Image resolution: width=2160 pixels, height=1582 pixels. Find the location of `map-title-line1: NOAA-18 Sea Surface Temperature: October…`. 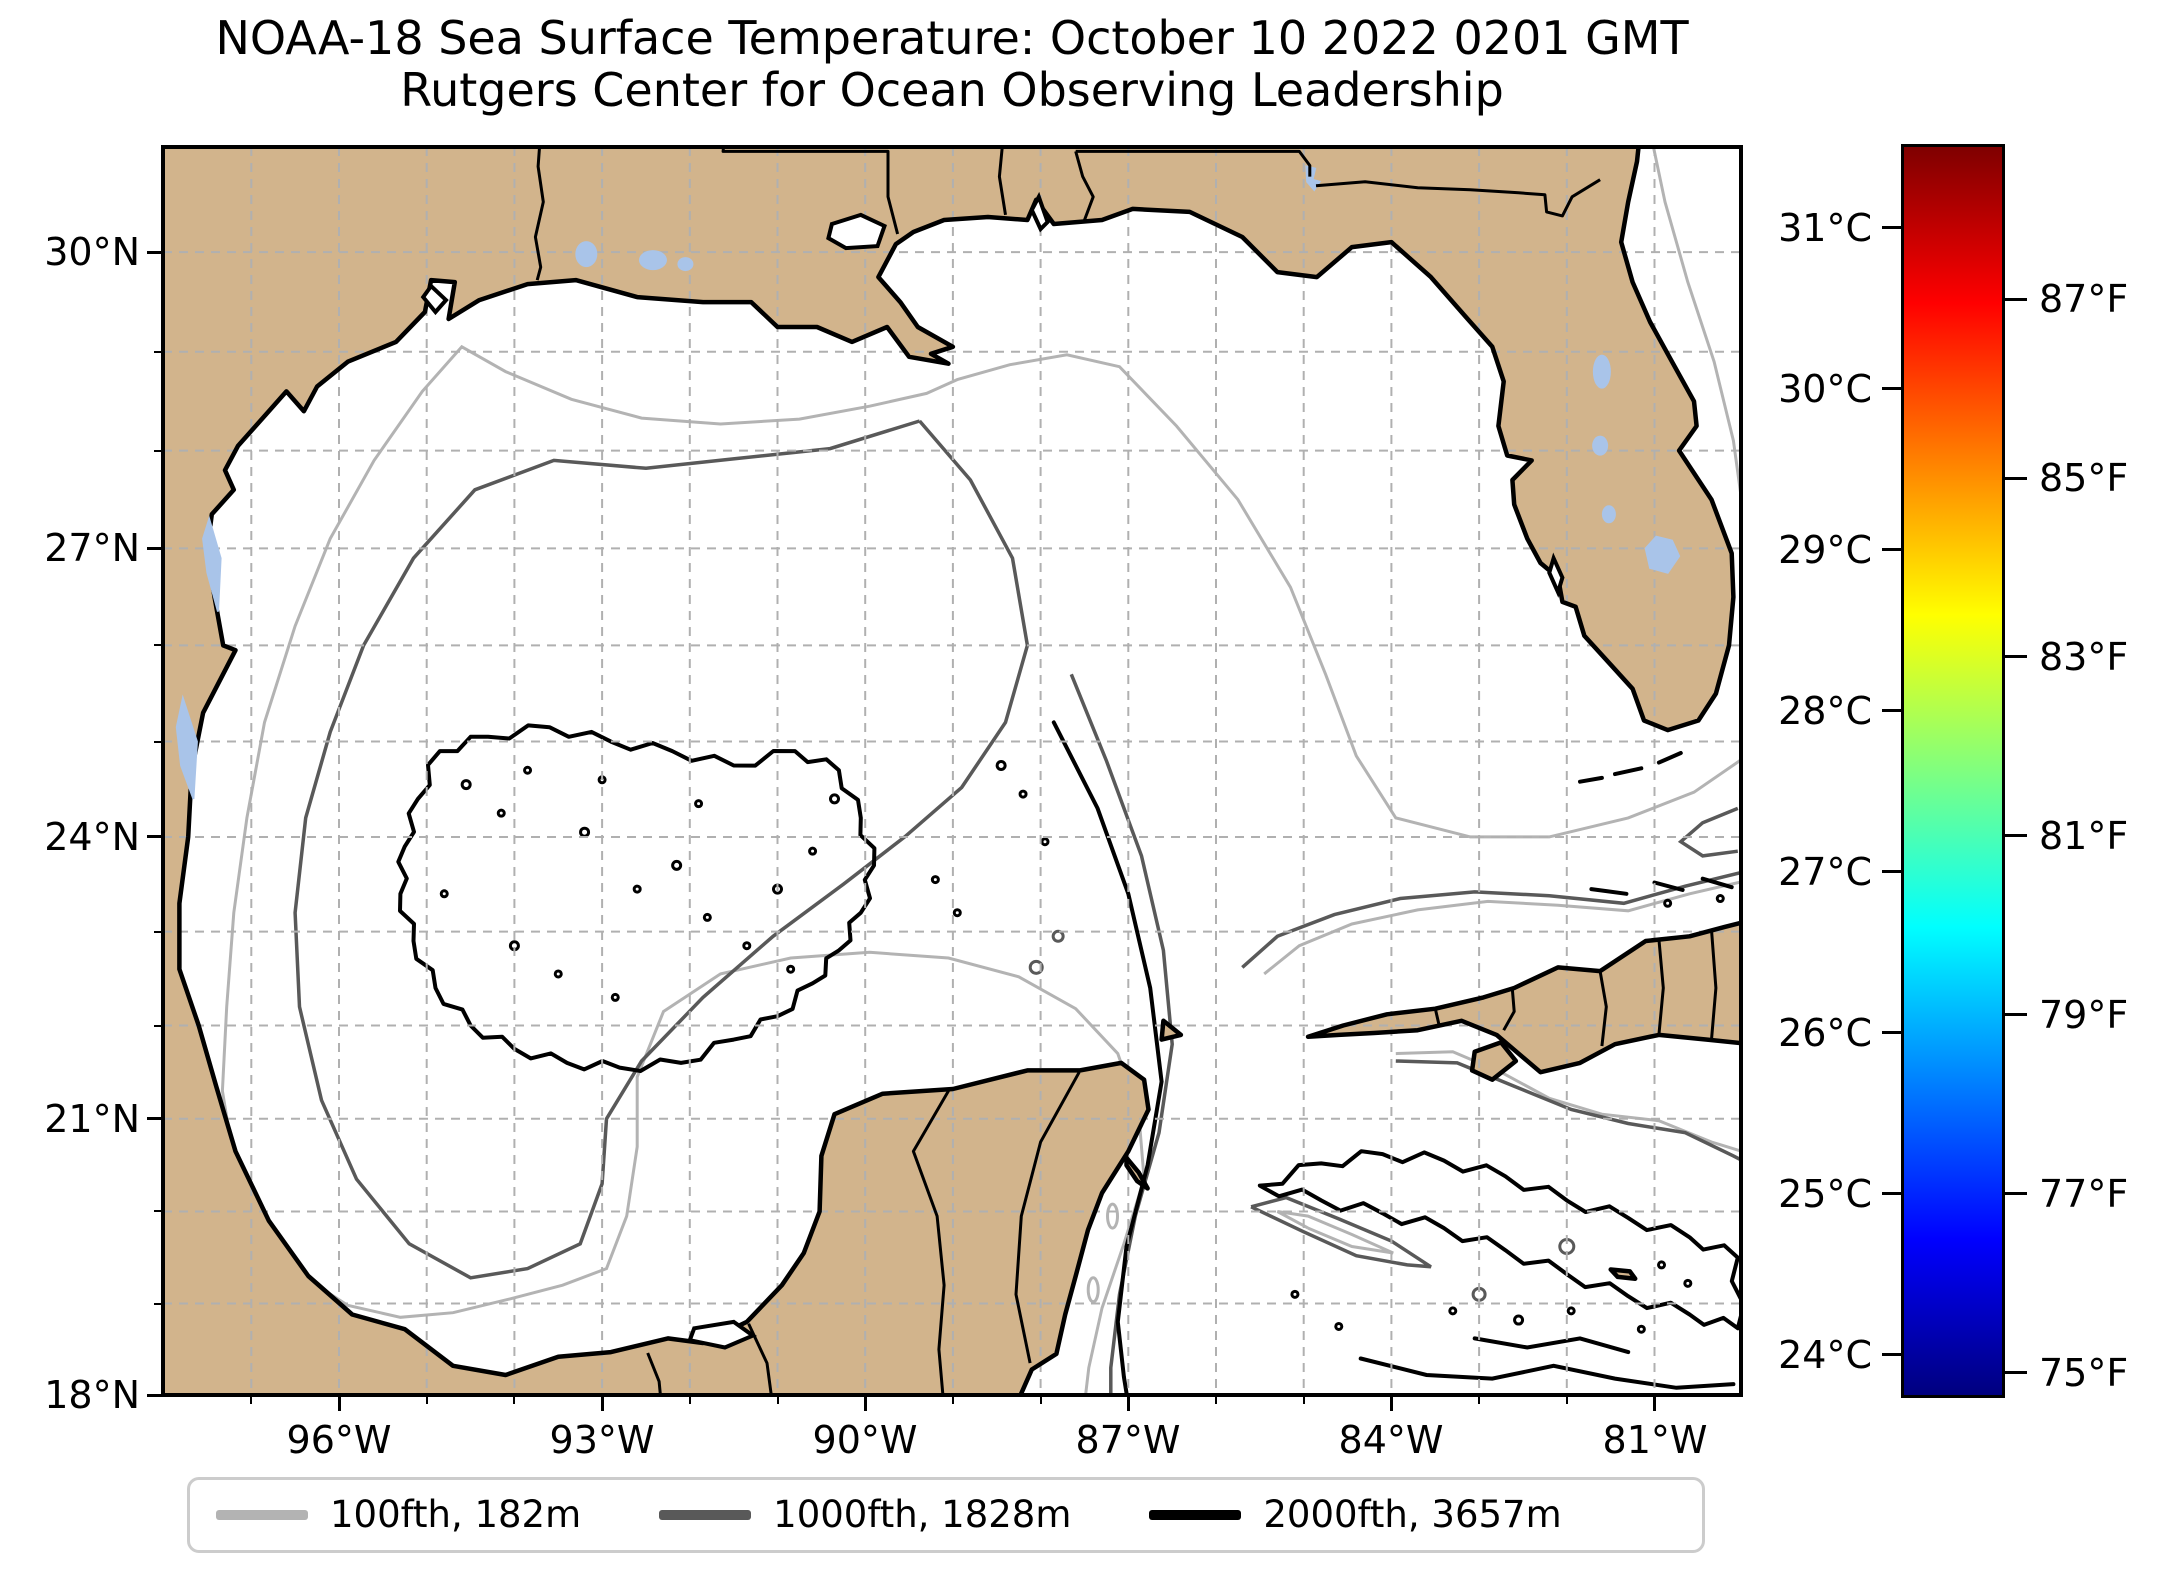

map-title-line1: NOAA-18 Sea Surface Temperature: October… is located at coordinates (952, 38).